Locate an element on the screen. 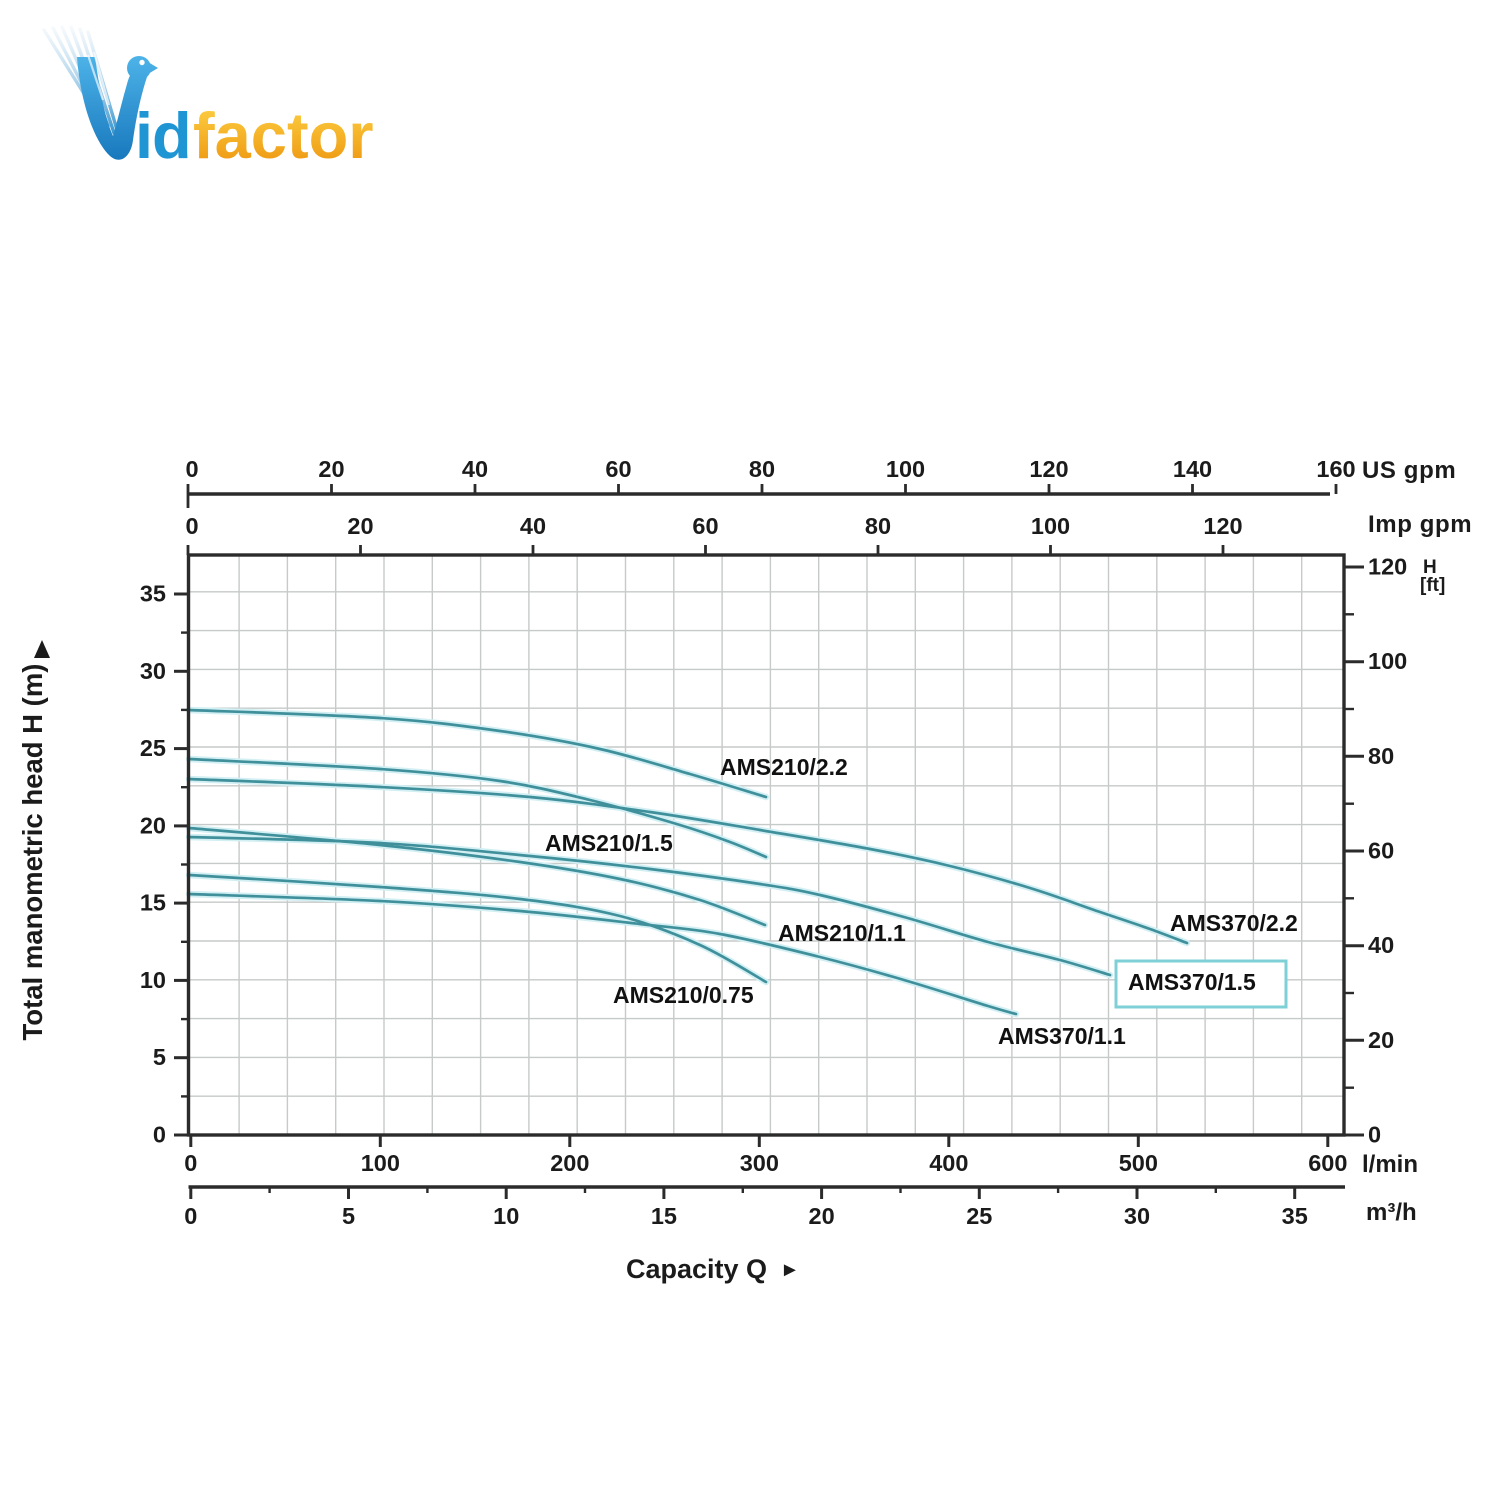 Image resolution: width=1500 pixels, height=1500 pixels. svg-text: 500 is located at coordinates (1138, 1163).